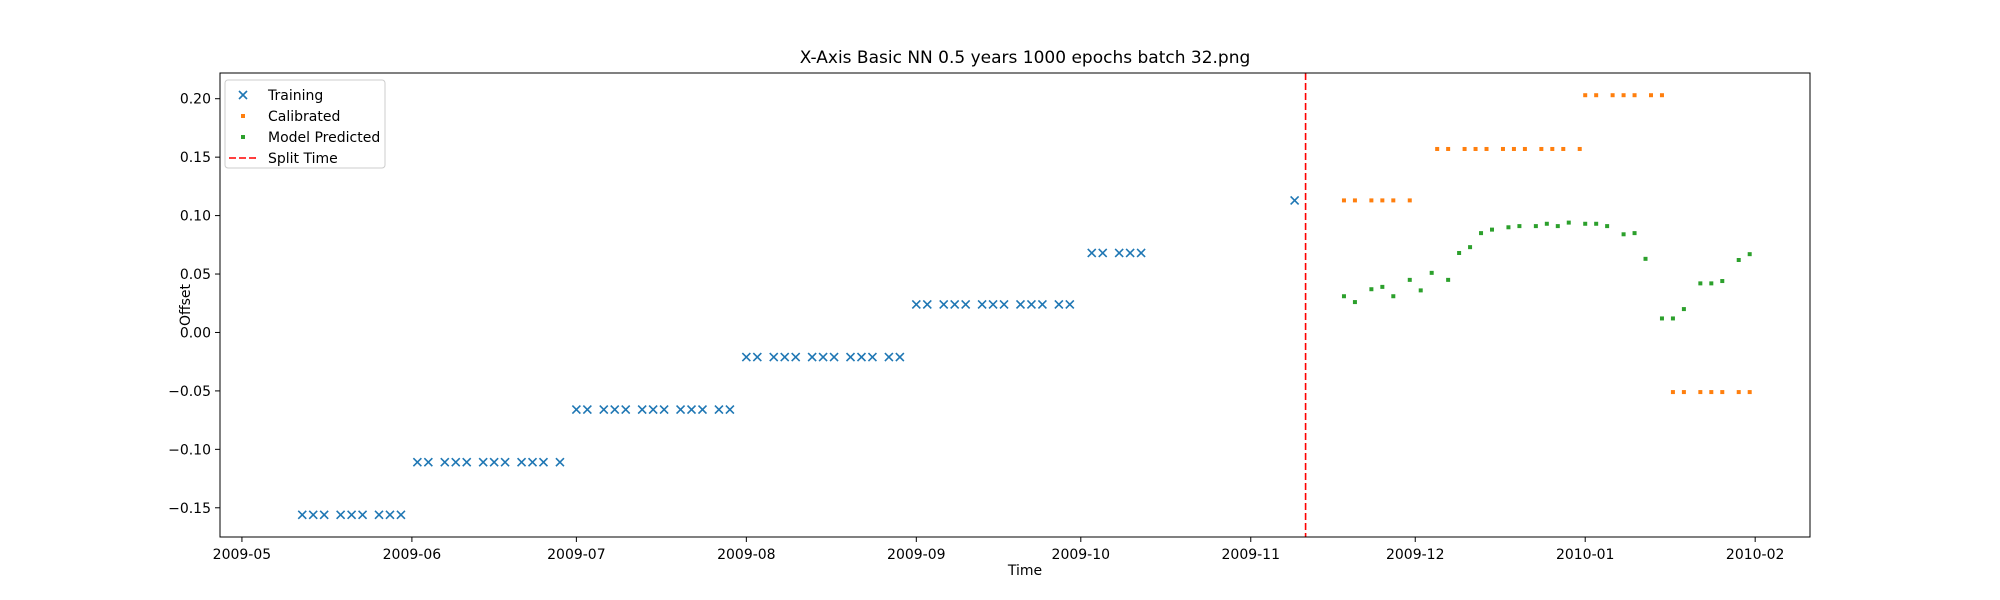 Image resolution: width=2000 pixels, height=600 pixels. What do you see at coordinates (195, 158) in the screenshot?
I see `y-tick-label: 0.15` at bounding box center [195, 158].